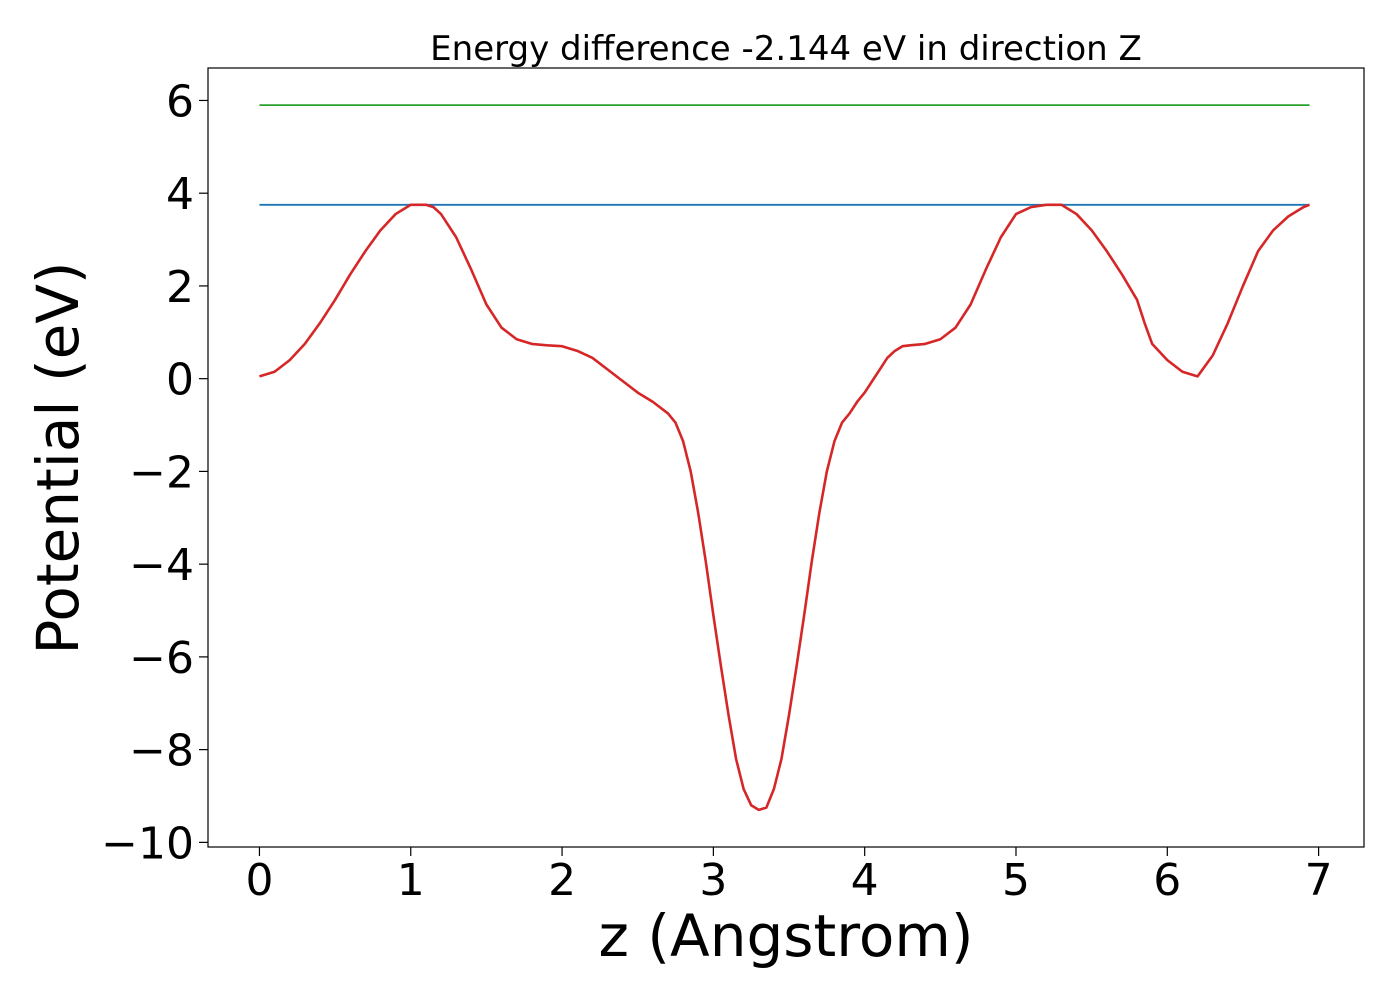 The width and height of the screenshot is (1400, 1000). Describe the element at coordinates (180, 101) in the screenshot. I see `y-tick-label: 6` at that location.